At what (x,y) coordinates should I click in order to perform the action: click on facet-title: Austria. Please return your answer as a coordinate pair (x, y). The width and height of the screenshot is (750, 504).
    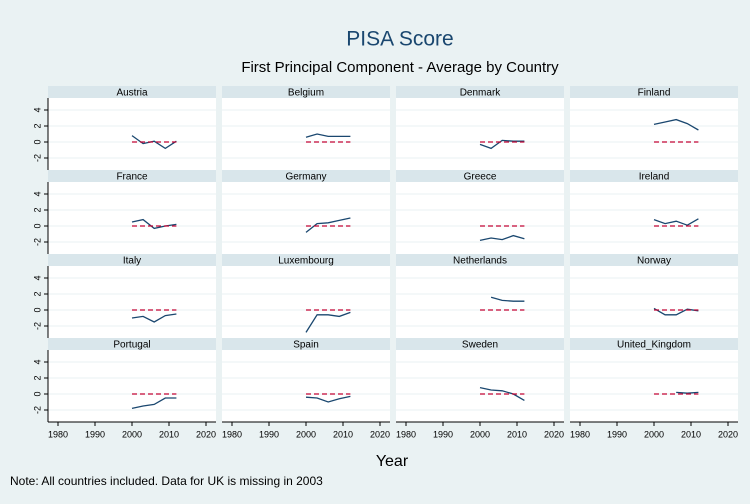
    Looking at the image, I should click on (132, 93).